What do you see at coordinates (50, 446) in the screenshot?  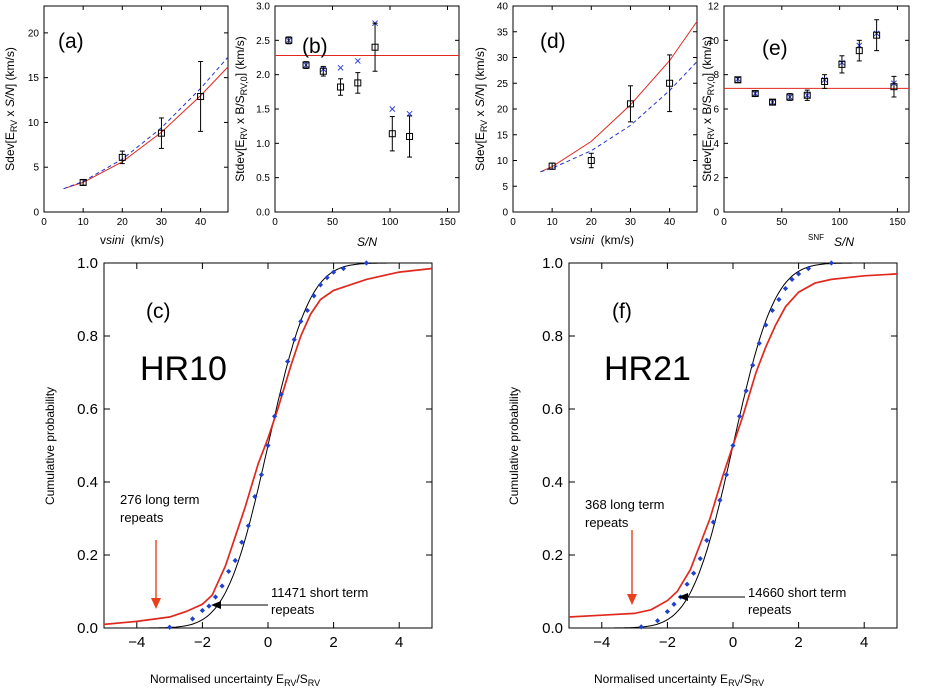 I see `panel-c-ylabel: Cumulative probability` at bounding box center [50, 446].